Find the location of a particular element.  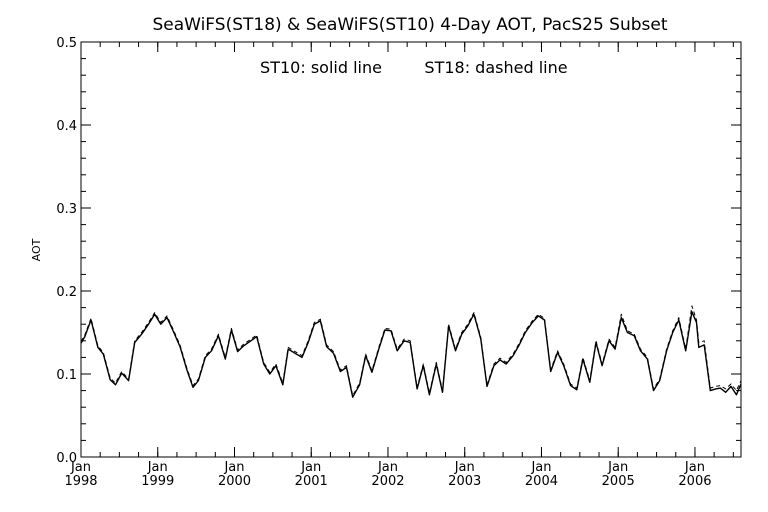

y-tick-label: 0.3 is located at coordinates (66, 209).